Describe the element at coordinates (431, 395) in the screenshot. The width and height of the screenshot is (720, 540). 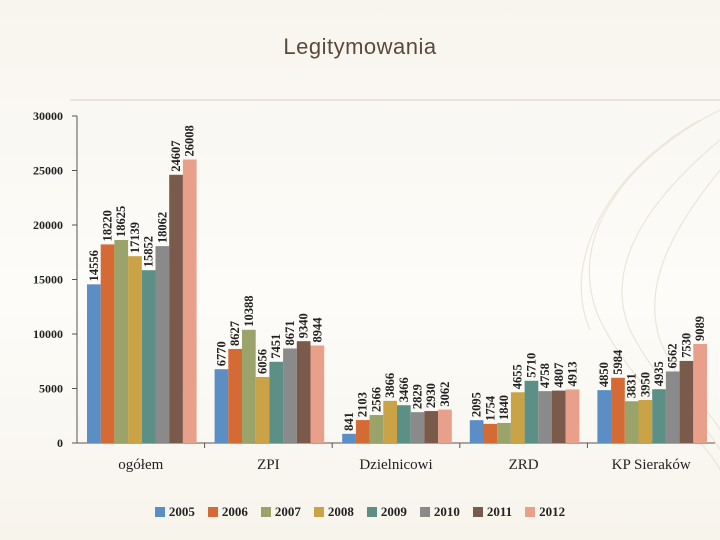
I see `bar-value-label: 2930` at that location.